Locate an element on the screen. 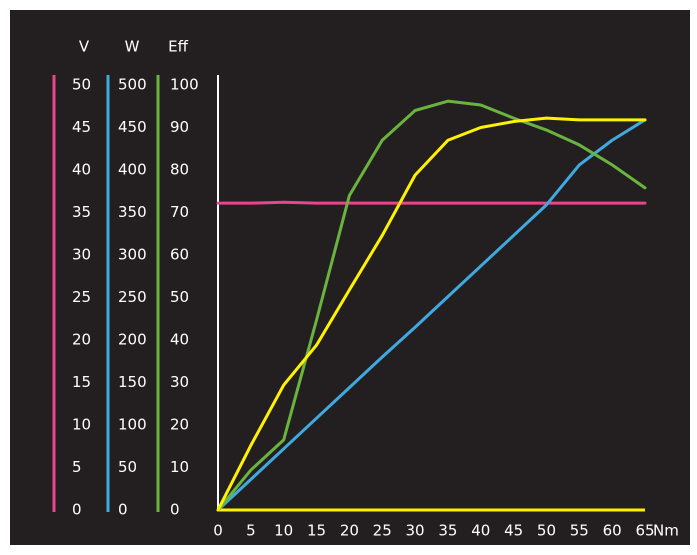 This screenshot has height=555, width=697. x-tick-label: 40 is located at coordinates (480, 531).